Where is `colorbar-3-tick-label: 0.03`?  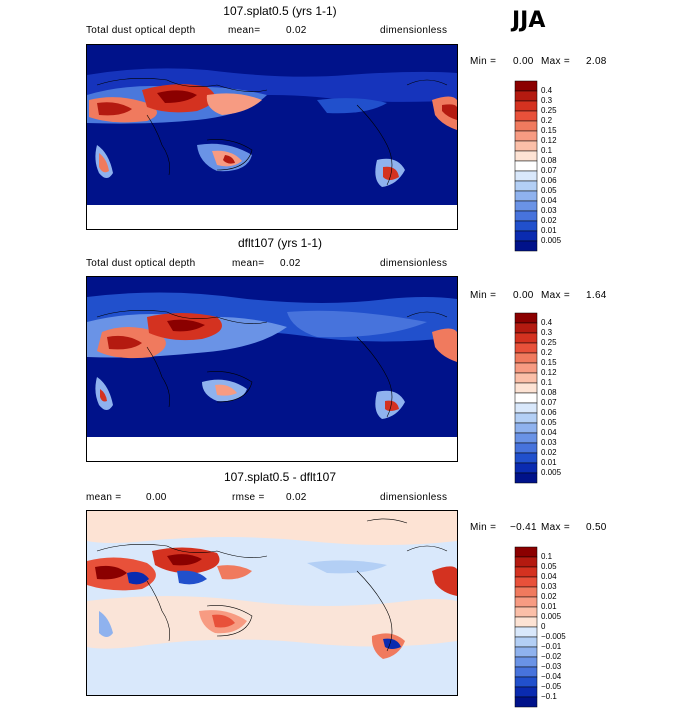 colorbar-3-tick-label: 0.03 is located at coordinates (549, 586).